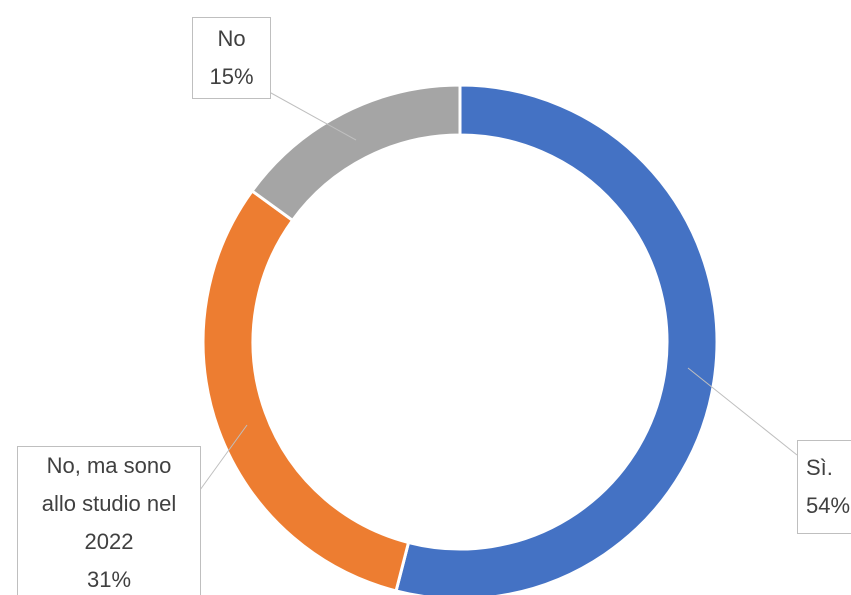 This screenshot has height=595, width=851. Describe the element at coordinates (109, 579) in the screenshot. I see `value-label: 31%` at that location.